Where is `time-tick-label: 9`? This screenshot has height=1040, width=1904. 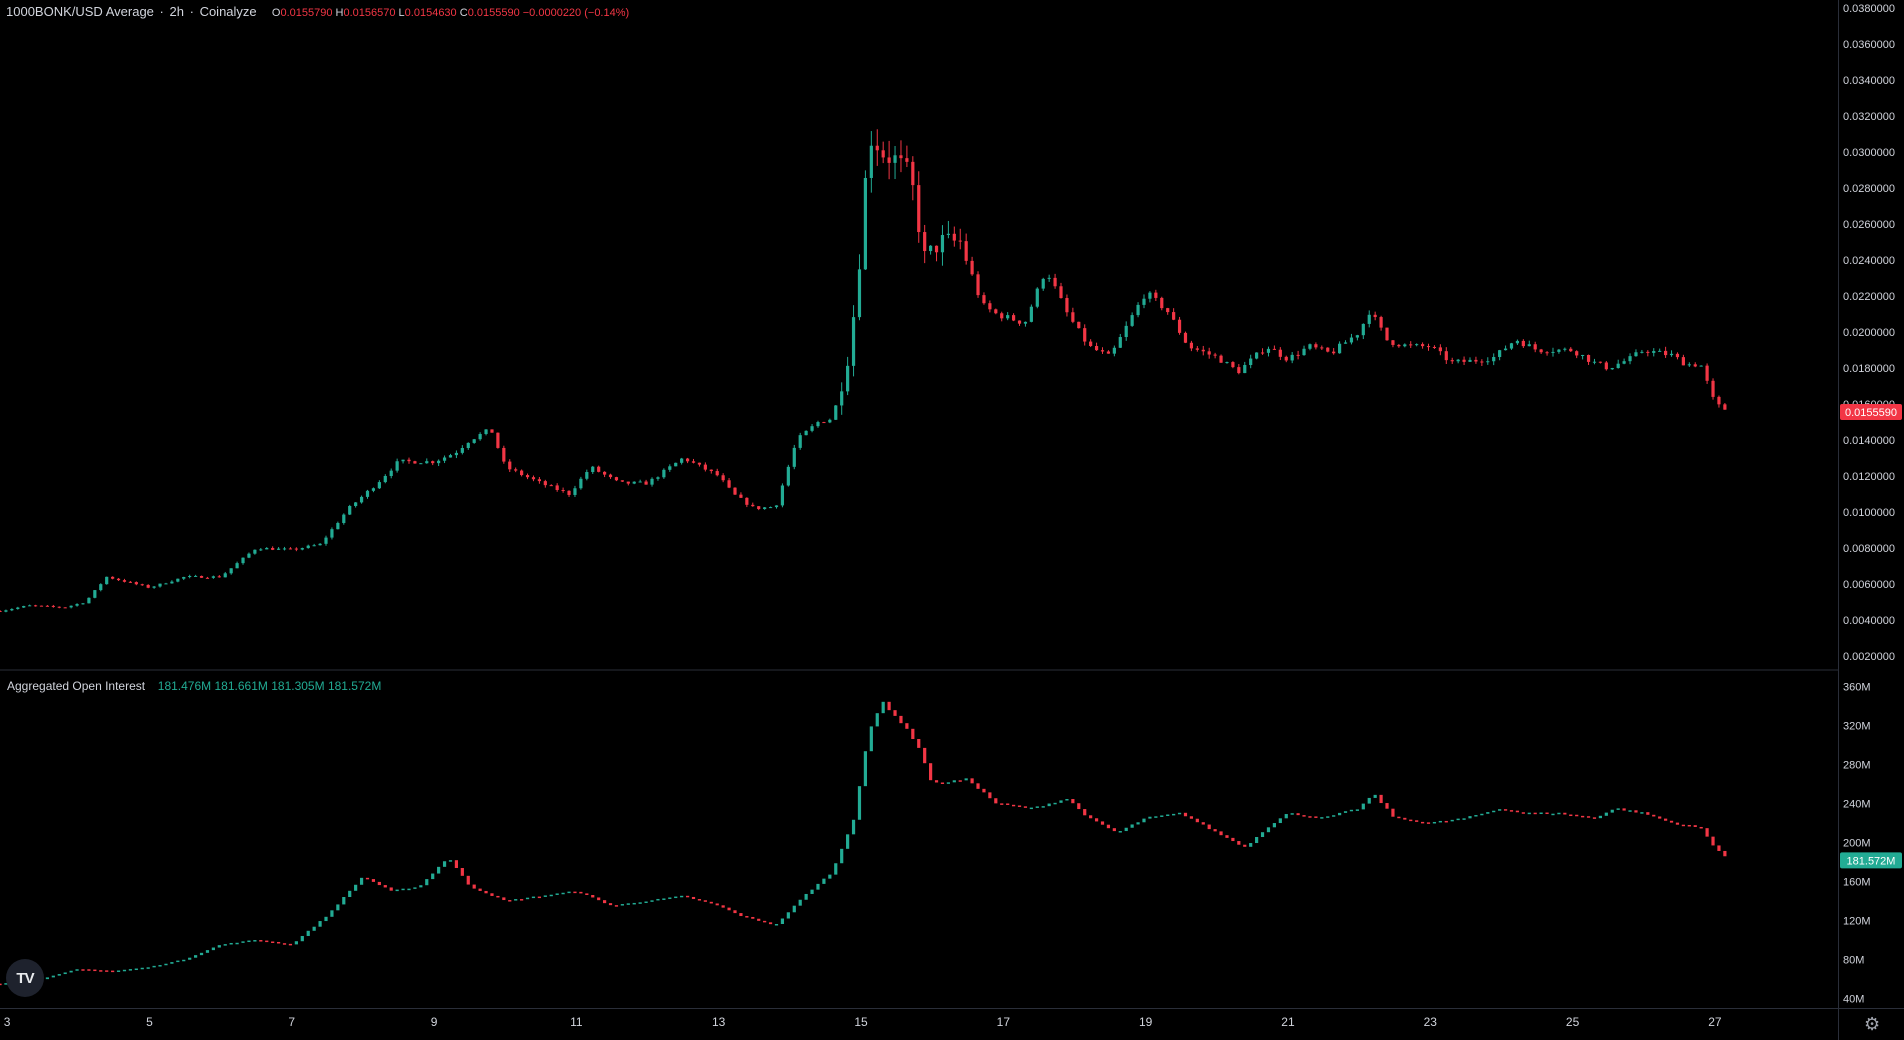
time-tick-label: 9 is located at coordinates (434, 1022).